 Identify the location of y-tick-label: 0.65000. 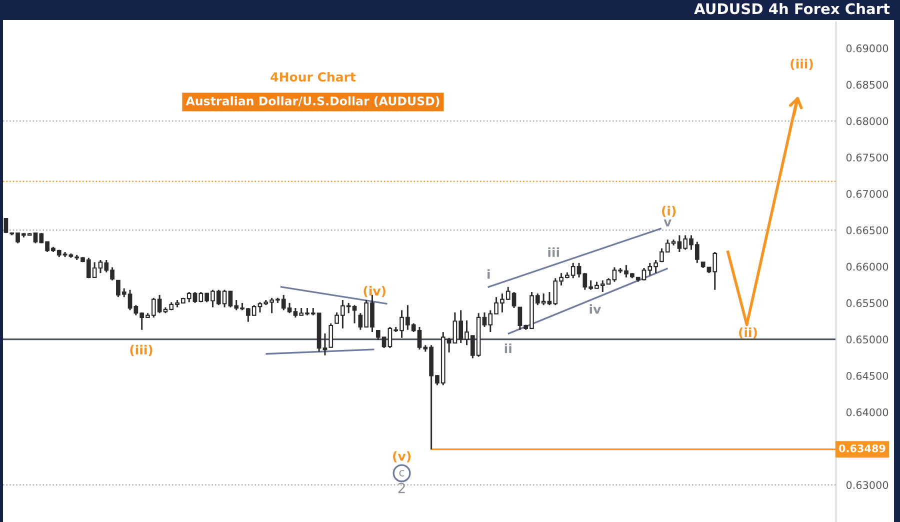
(867, 340).